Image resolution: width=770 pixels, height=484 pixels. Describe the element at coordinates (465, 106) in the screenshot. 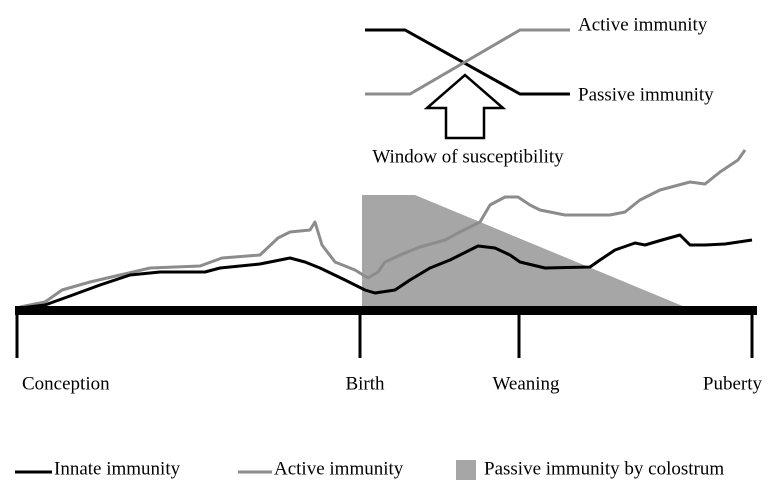

I see `arrow` at that location.